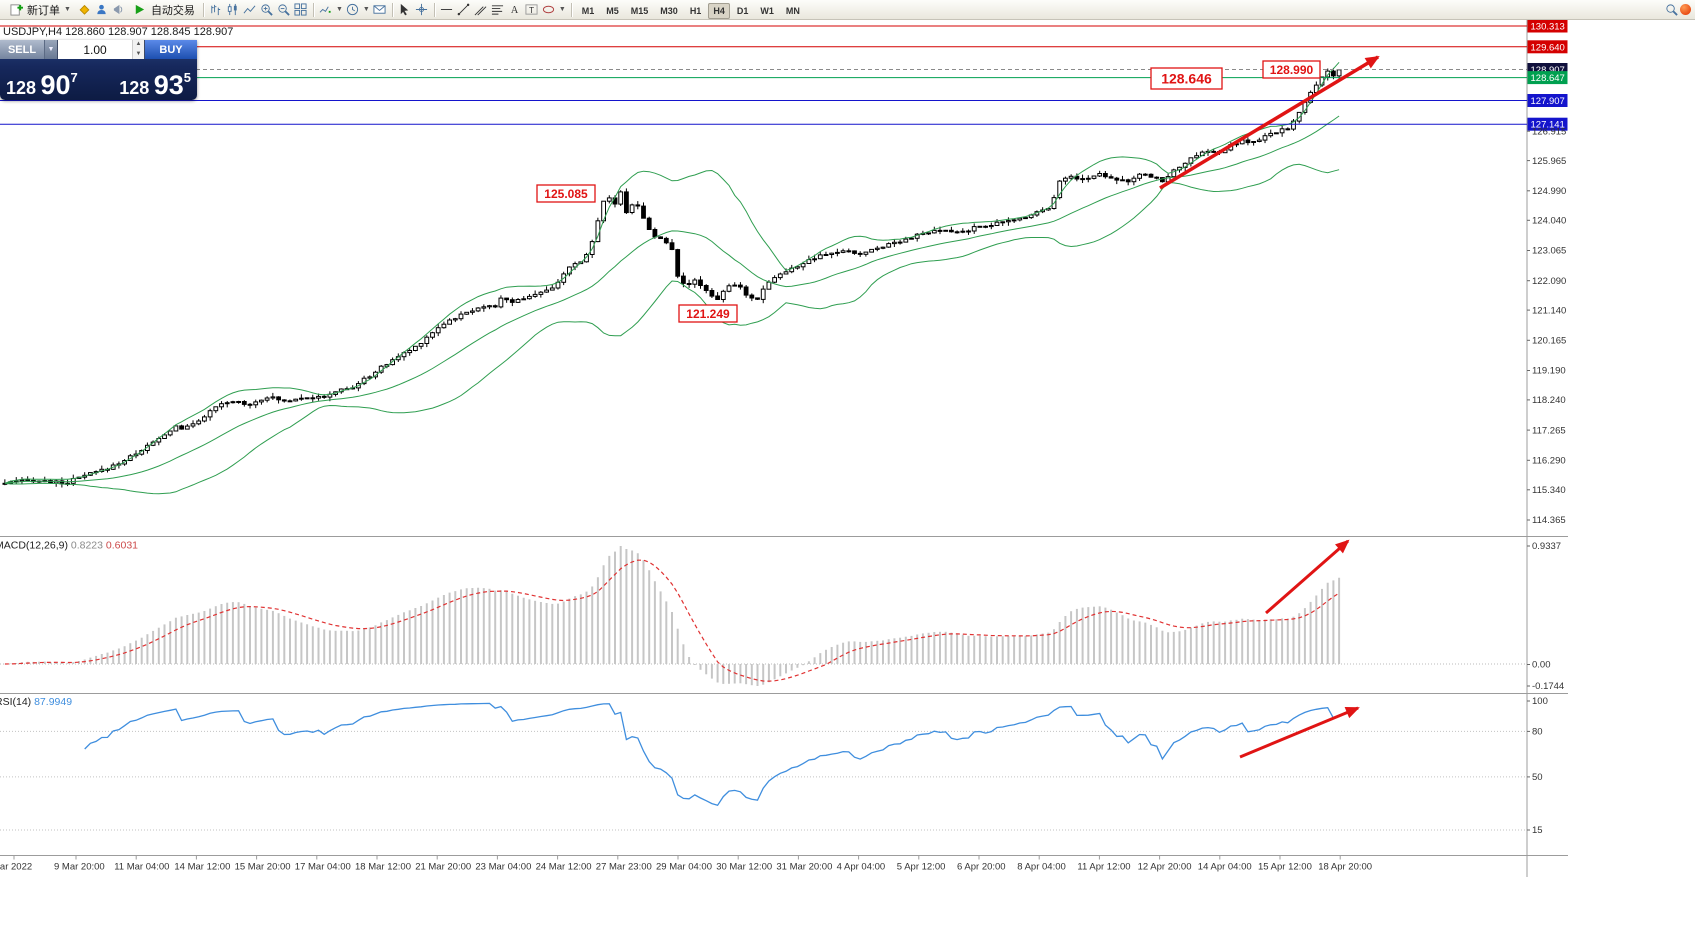  What do you see at coordinates (639, 10) in the screenshot?
I see `timeframe-button-M15: M15` at bounding box center [639, 10].